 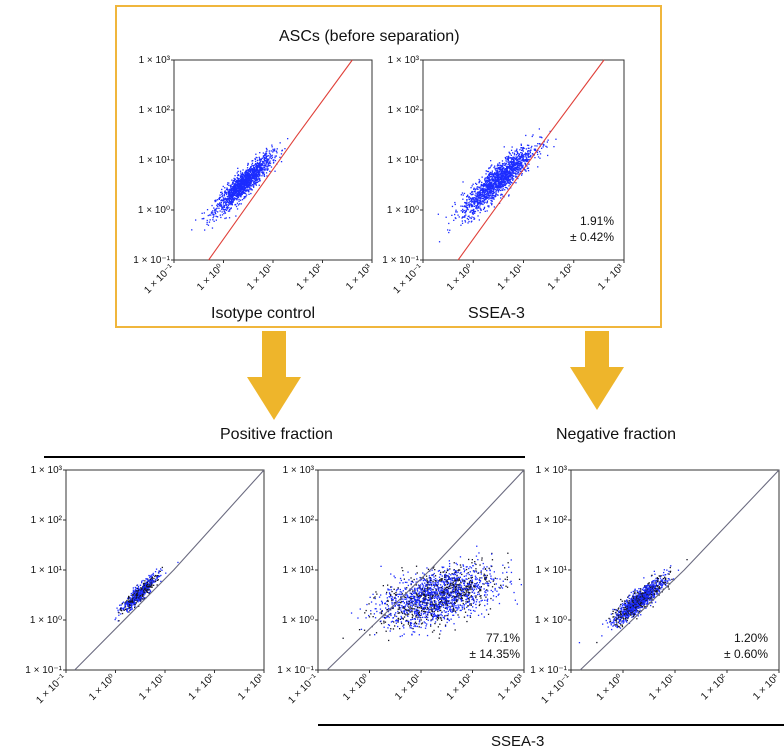 I want to click on x-tick-label: 1 × 10⁰, so click(x=460, y=277).